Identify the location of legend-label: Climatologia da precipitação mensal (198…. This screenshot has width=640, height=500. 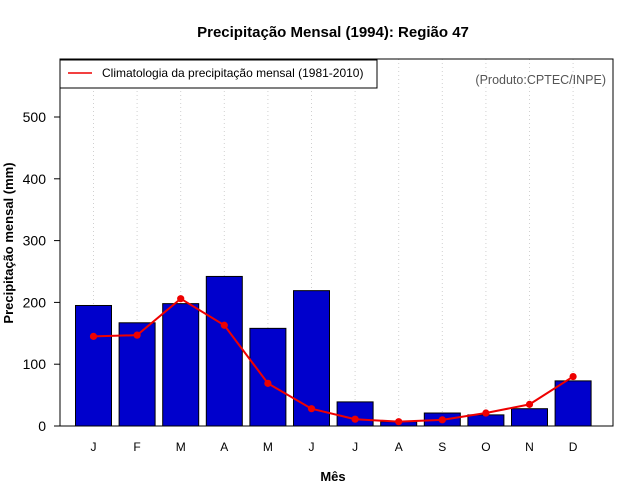
(232, 73).